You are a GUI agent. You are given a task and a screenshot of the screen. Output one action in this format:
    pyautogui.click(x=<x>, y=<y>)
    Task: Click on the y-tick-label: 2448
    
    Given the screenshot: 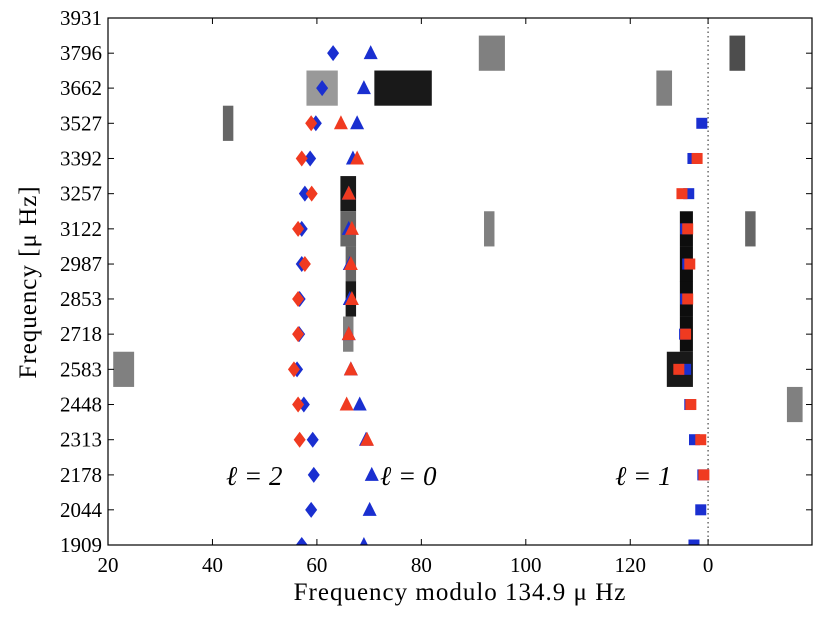 What is the action you would take?
    pyautogui.click(x=81, y=405)
    